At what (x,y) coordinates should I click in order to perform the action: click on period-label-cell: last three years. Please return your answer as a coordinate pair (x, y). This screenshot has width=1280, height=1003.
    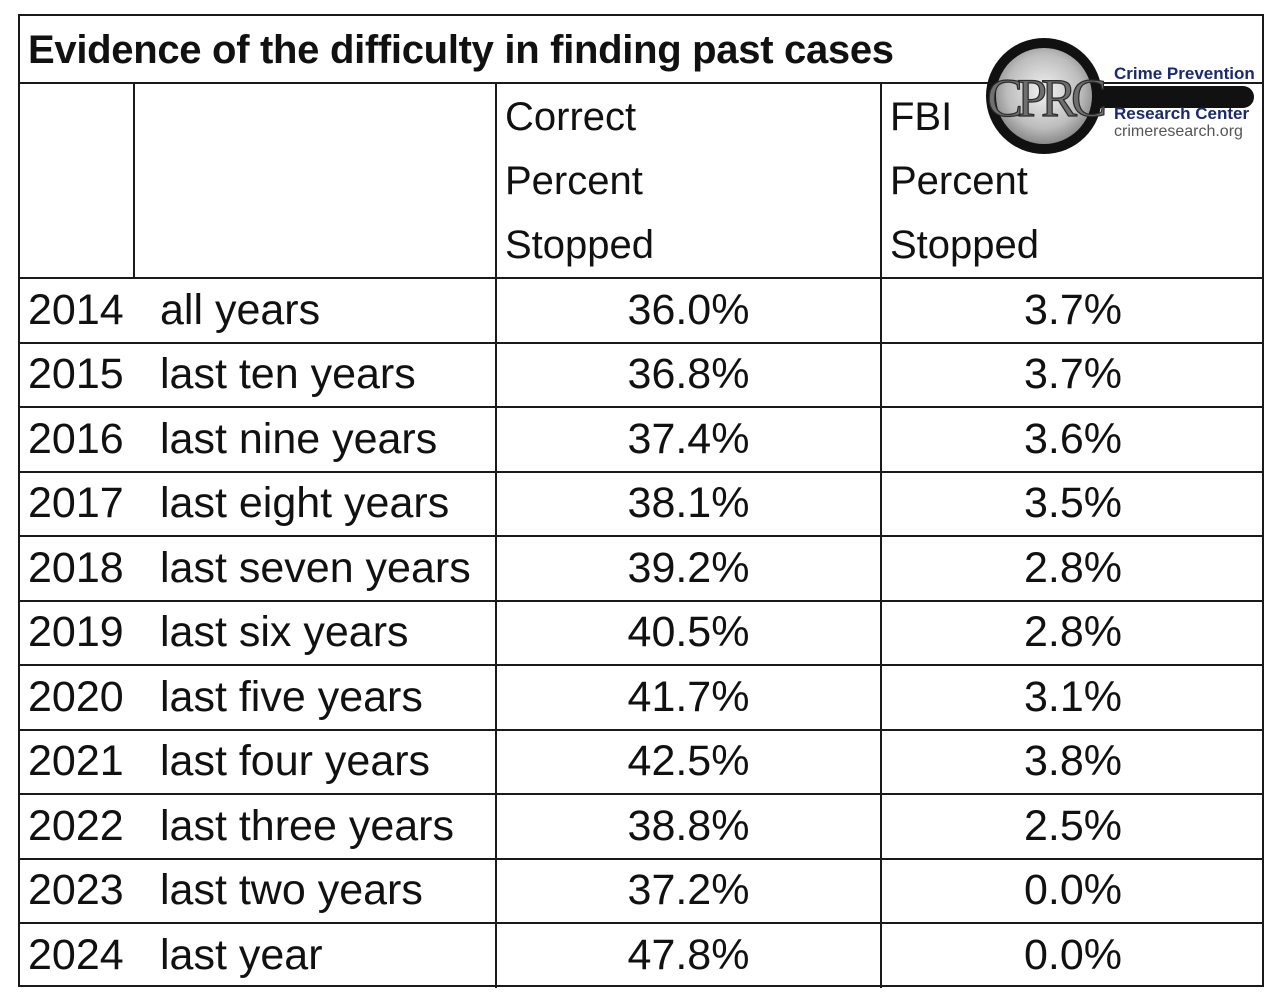
    Looking at the image, I should click on (315, 826).